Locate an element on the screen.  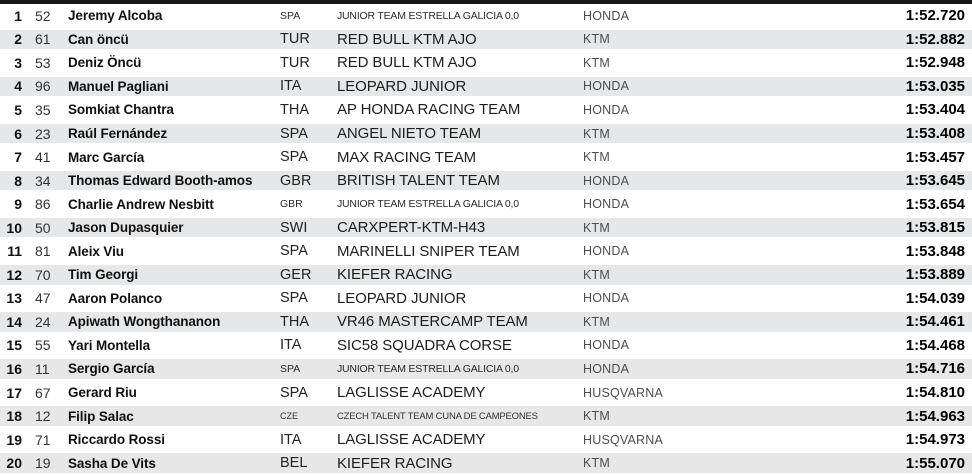
nation-cell: GBR is located at coordinates (291, 204).